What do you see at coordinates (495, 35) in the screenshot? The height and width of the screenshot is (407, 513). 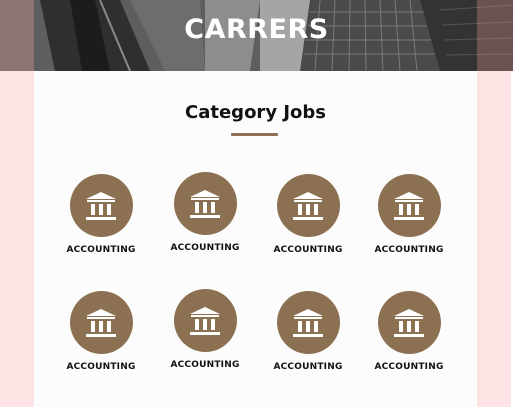 I see `hero-overlay-right` at bounding box center [495, 35].